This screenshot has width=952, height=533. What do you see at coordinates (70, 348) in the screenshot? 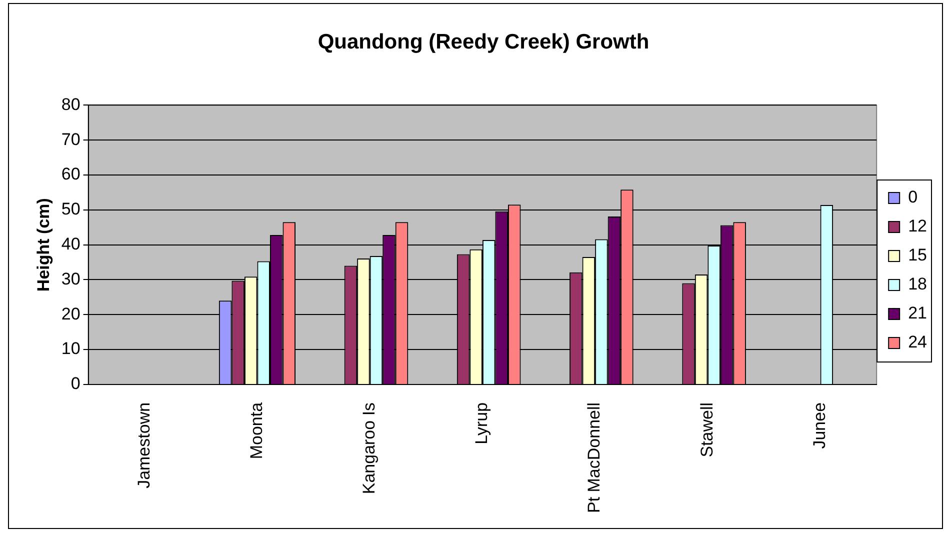
I see `y-tick-label: 10` at bounding box center [70, 348].